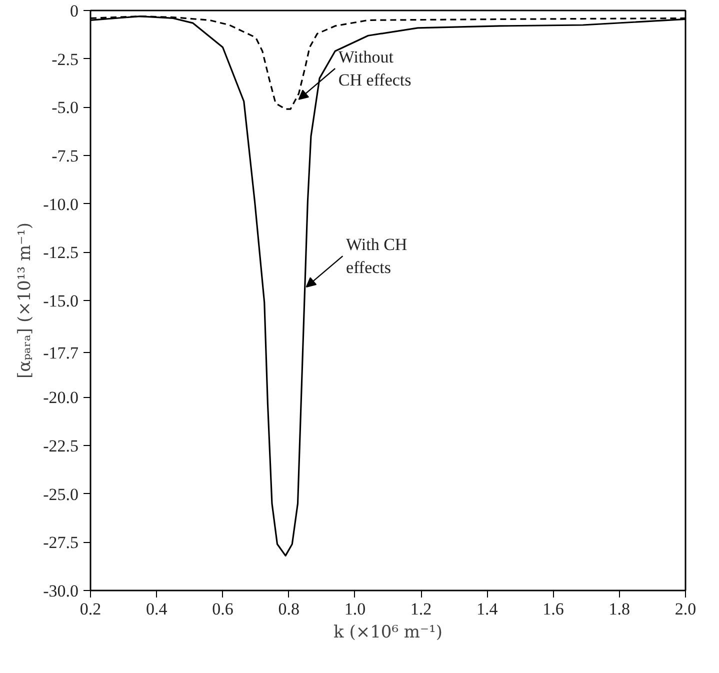 The image size is (719, 673). What do you see at coordinates (685, 609) in the screenshot?
I see `x-tick-label: 2.0` at bounding box center [685, 609].